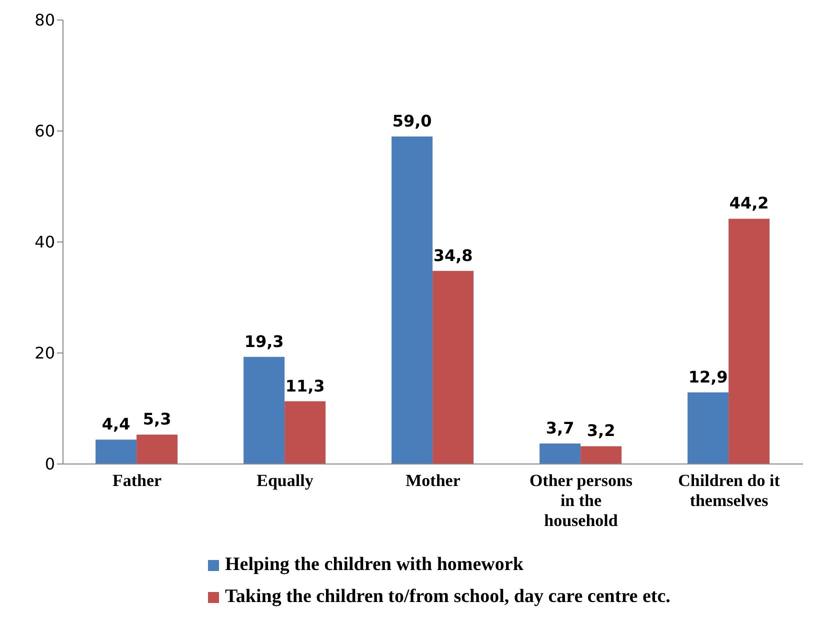 Image resolution: width=819 pixels, height=620 pixels. I want to click on x-tick-label: Equally, so click(285, 480).